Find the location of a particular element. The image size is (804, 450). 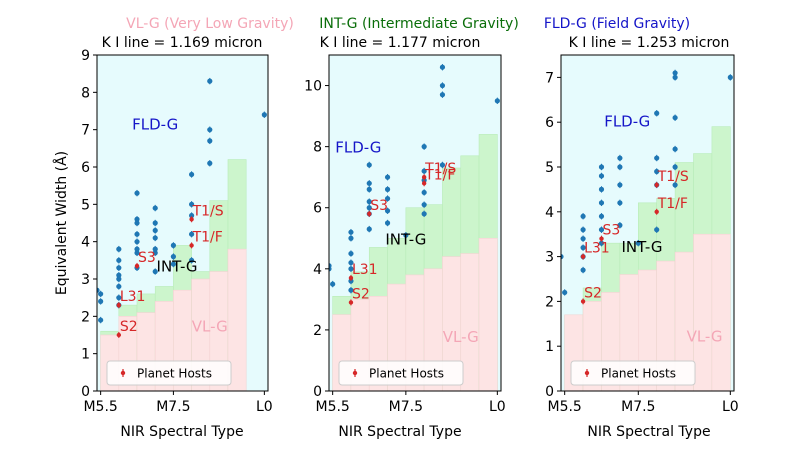

y-axis-label: Equivalent Width (Å) is located at coordinates (61, 223).